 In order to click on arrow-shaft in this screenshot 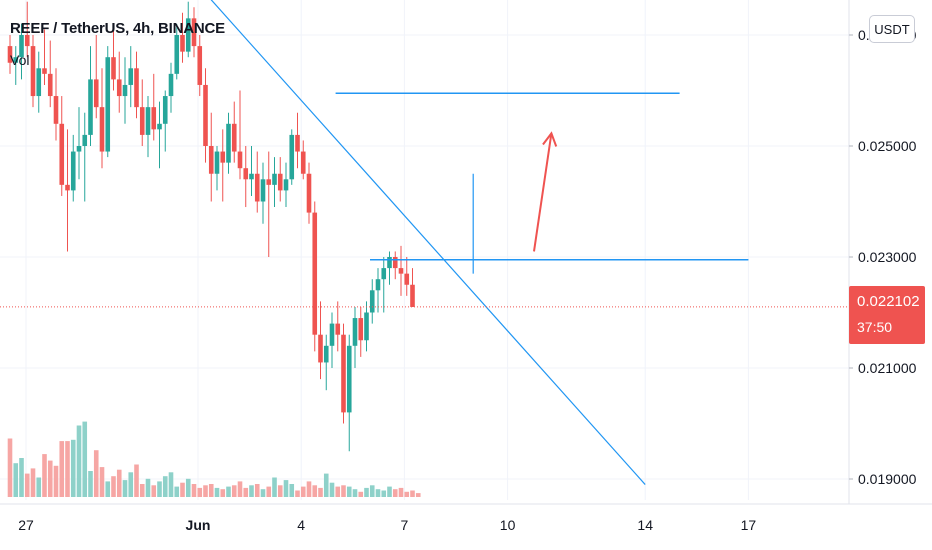, I will do `click(543, 192)`.